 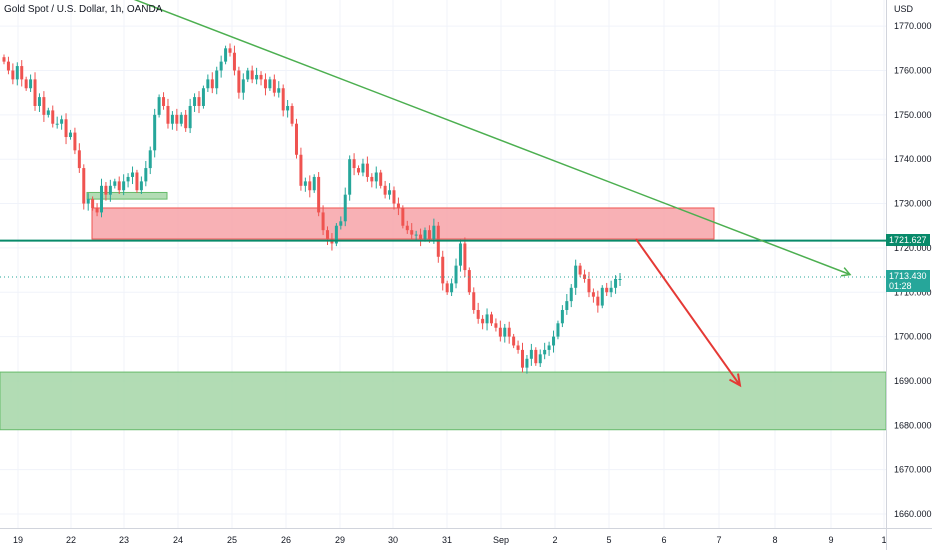 I want to click on x-tick-label: Sep, so click(x=501, y=540).